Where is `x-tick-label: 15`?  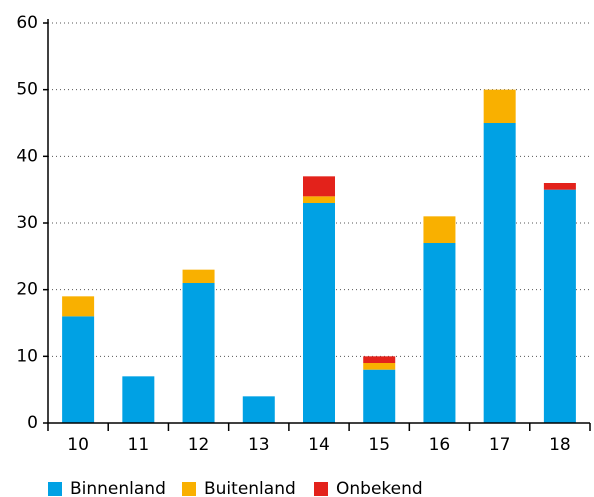 x-tick-label: 15 is located at coordinates (379, 445).